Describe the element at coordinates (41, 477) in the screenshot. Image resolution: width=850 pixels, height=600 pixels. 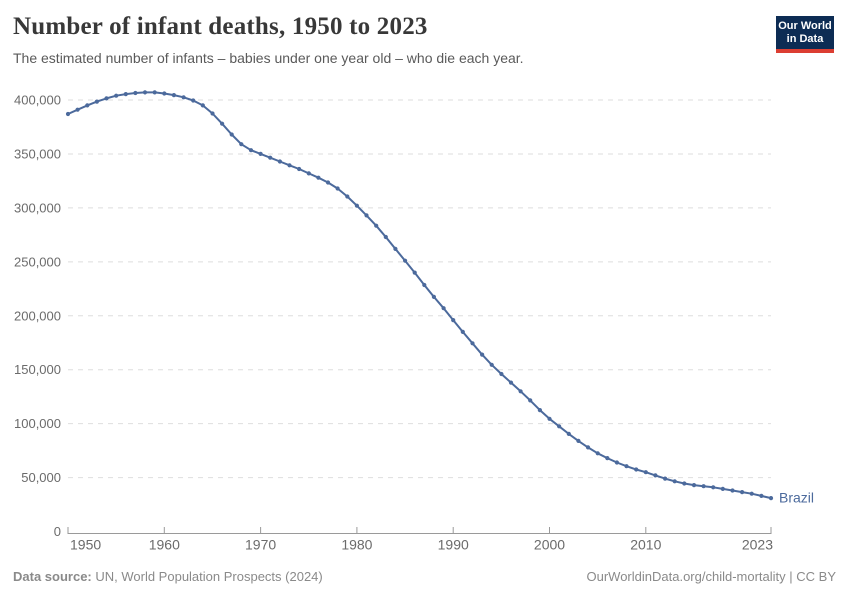
I see `y-axis-tick-label: 50,000` at that location.